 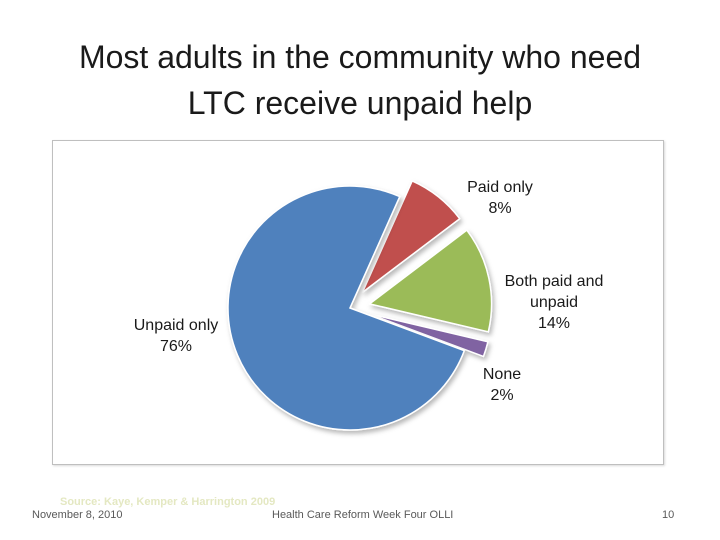 What do you see at coordinates (668, 515) in the screenshot?
I see `page-number: 10` at bounding box center [668, 515].